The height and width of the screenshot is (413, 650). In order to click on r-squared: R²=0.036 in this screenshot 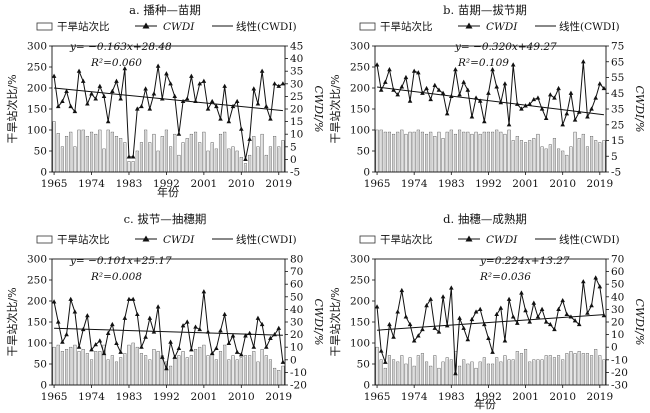, I will do `click(505, 277)`.